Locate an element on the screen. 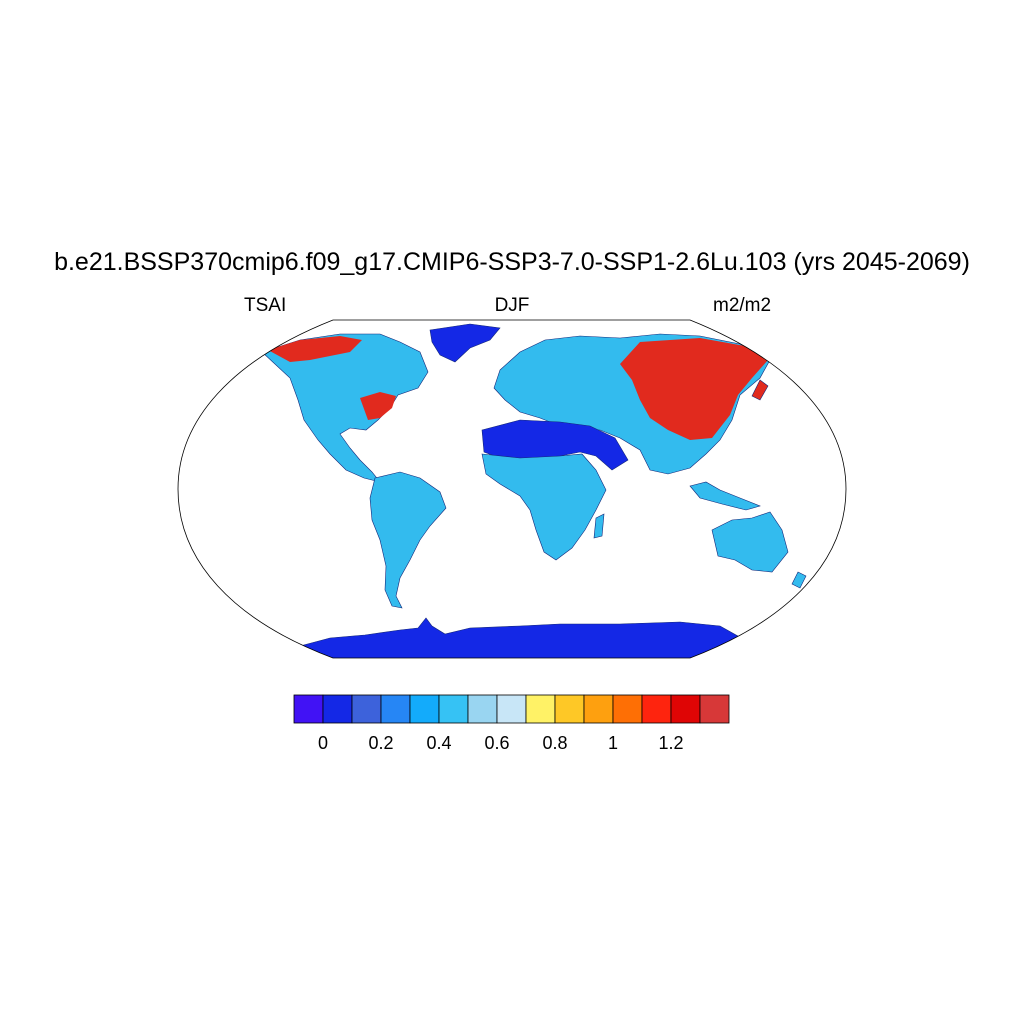  south-america is located at coordinates (408, 540).